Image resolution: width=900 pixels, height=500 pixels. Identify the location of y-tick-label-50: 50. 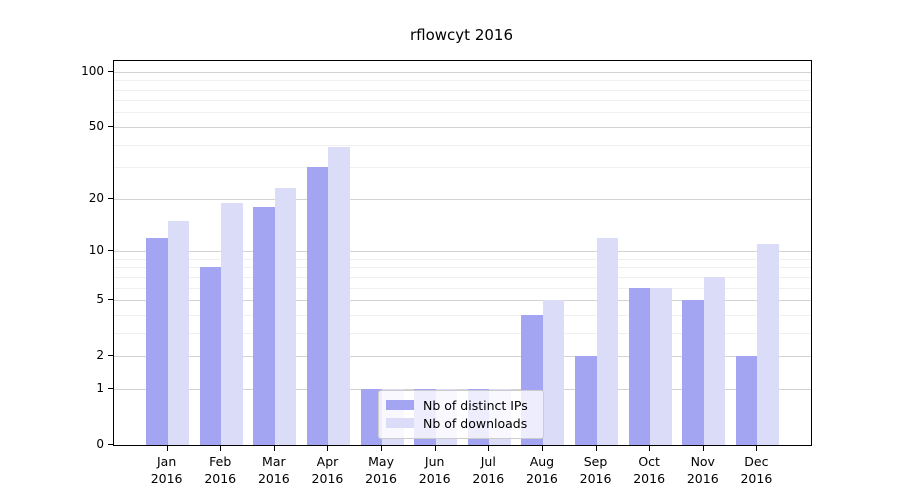
(96, 125).